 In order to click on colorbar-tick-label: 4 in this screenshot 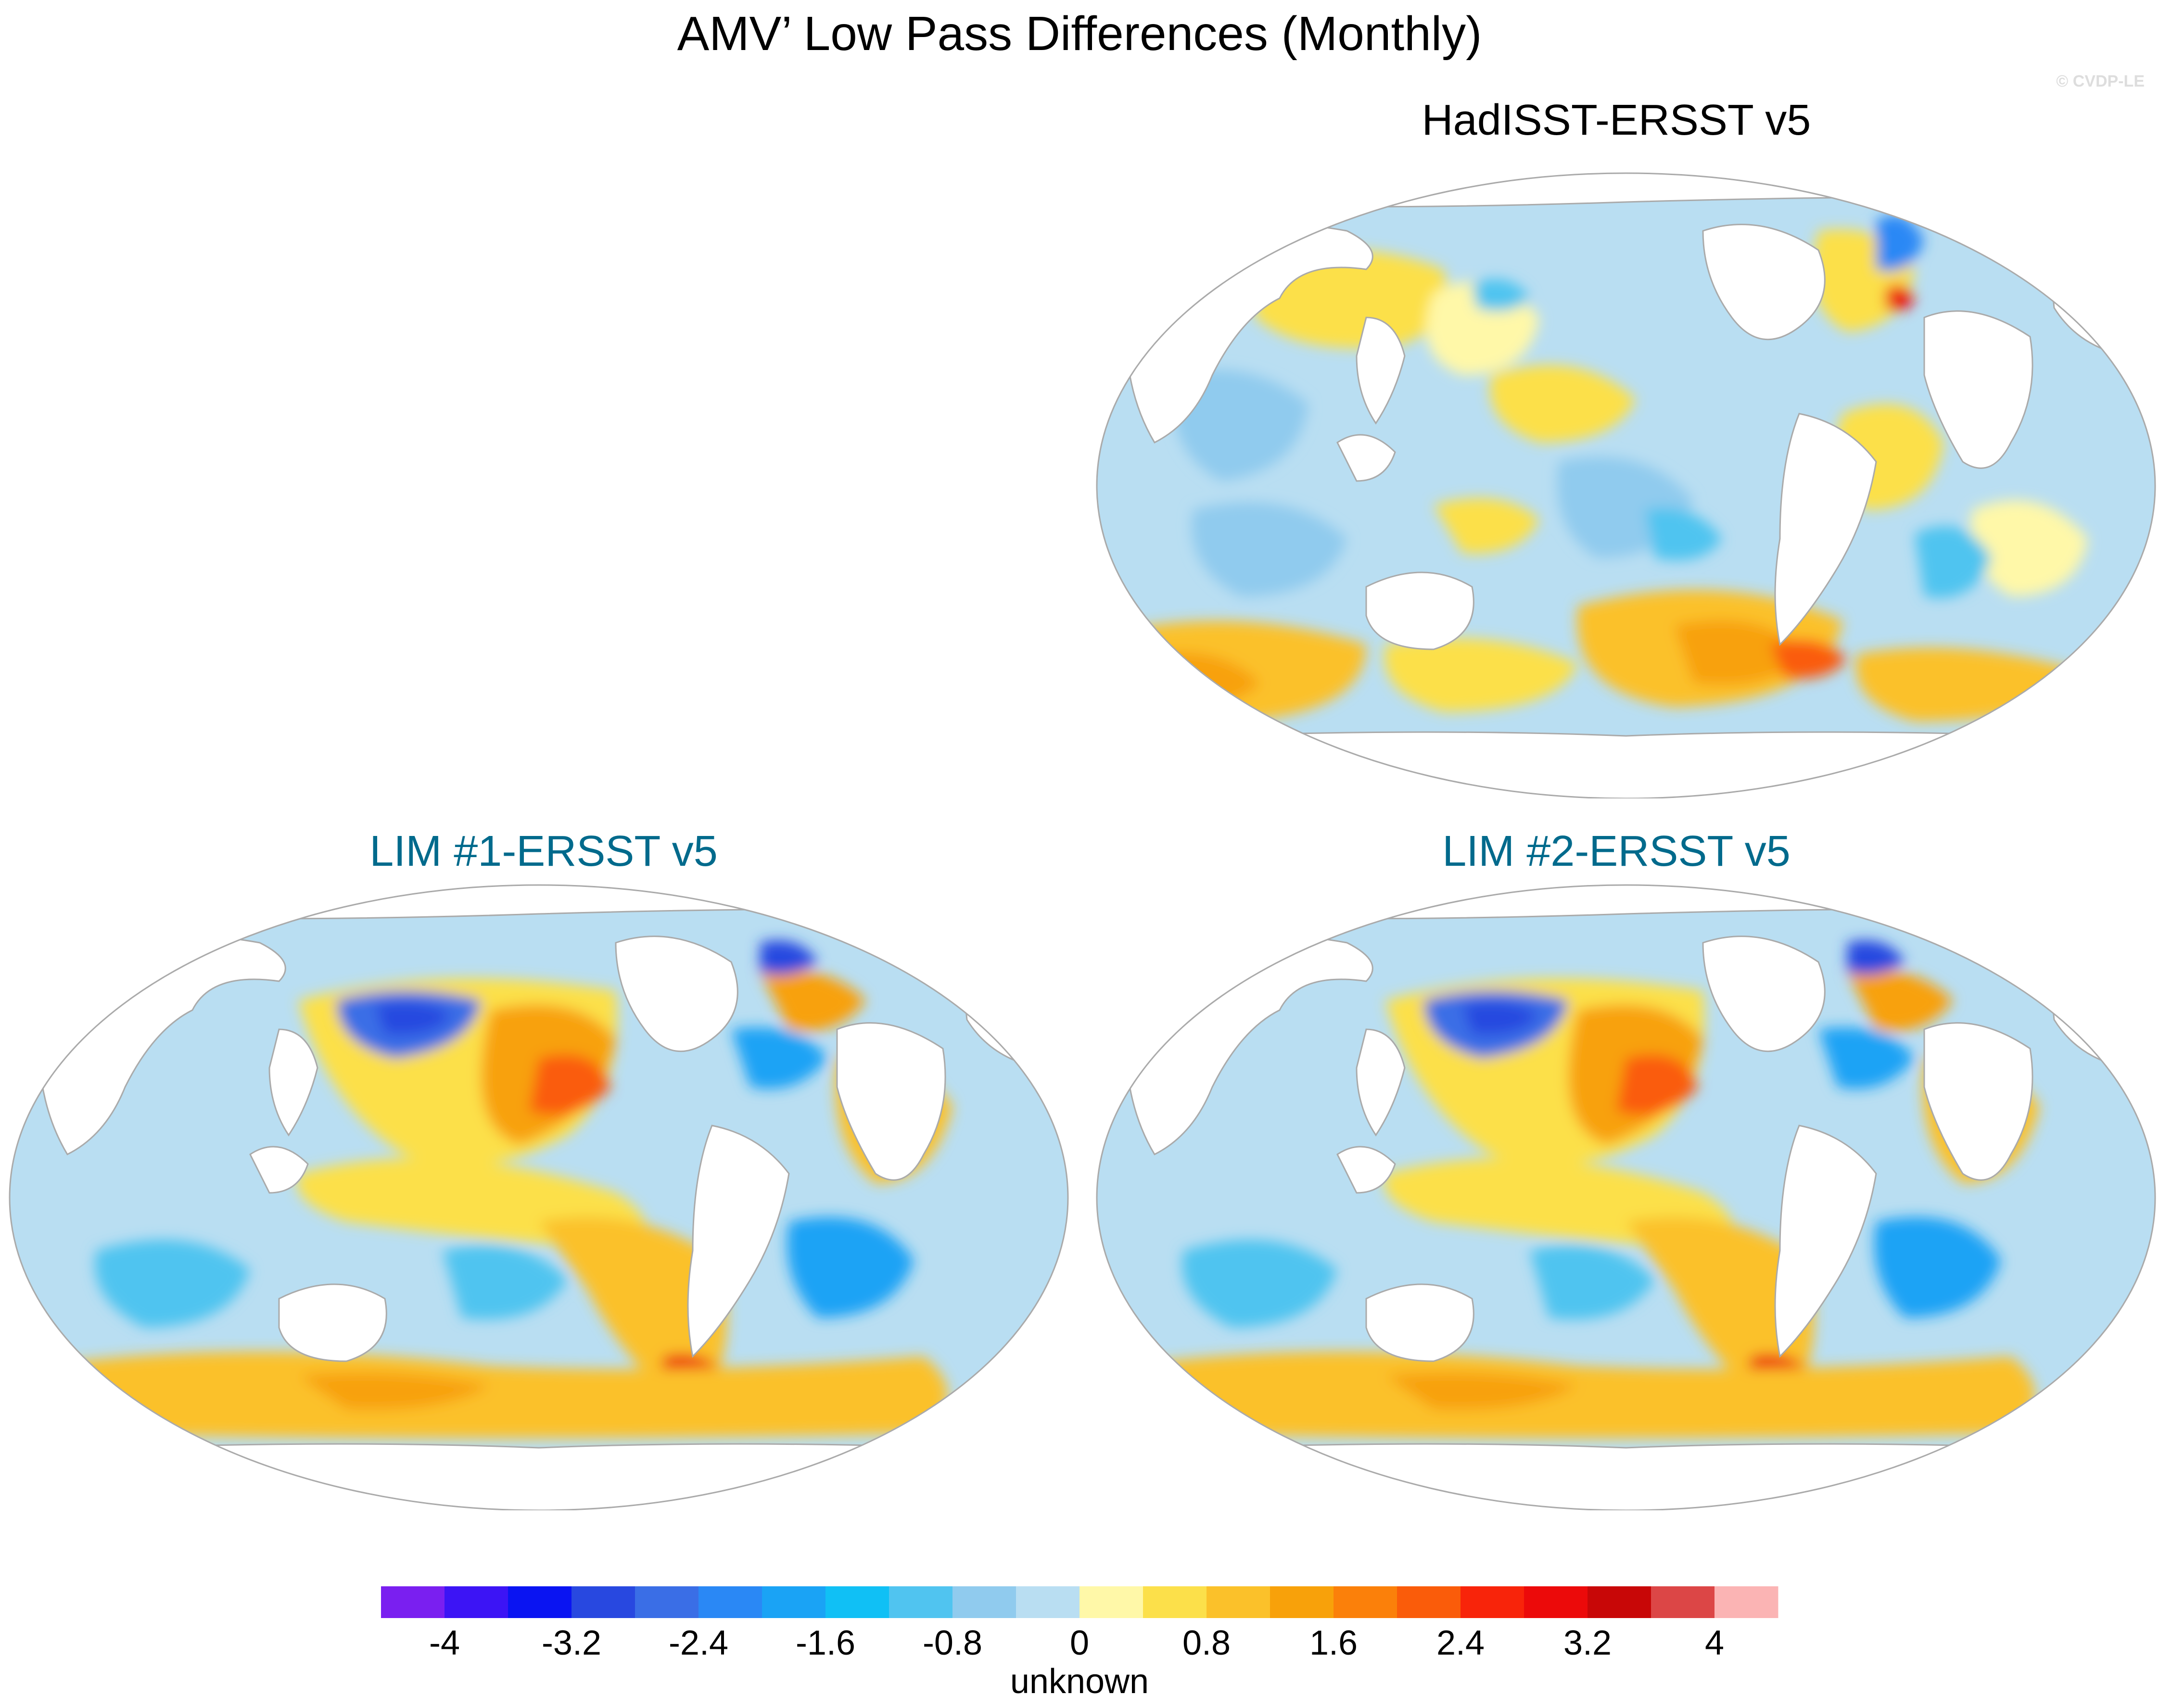, I will do `click(1714, 1643)`.